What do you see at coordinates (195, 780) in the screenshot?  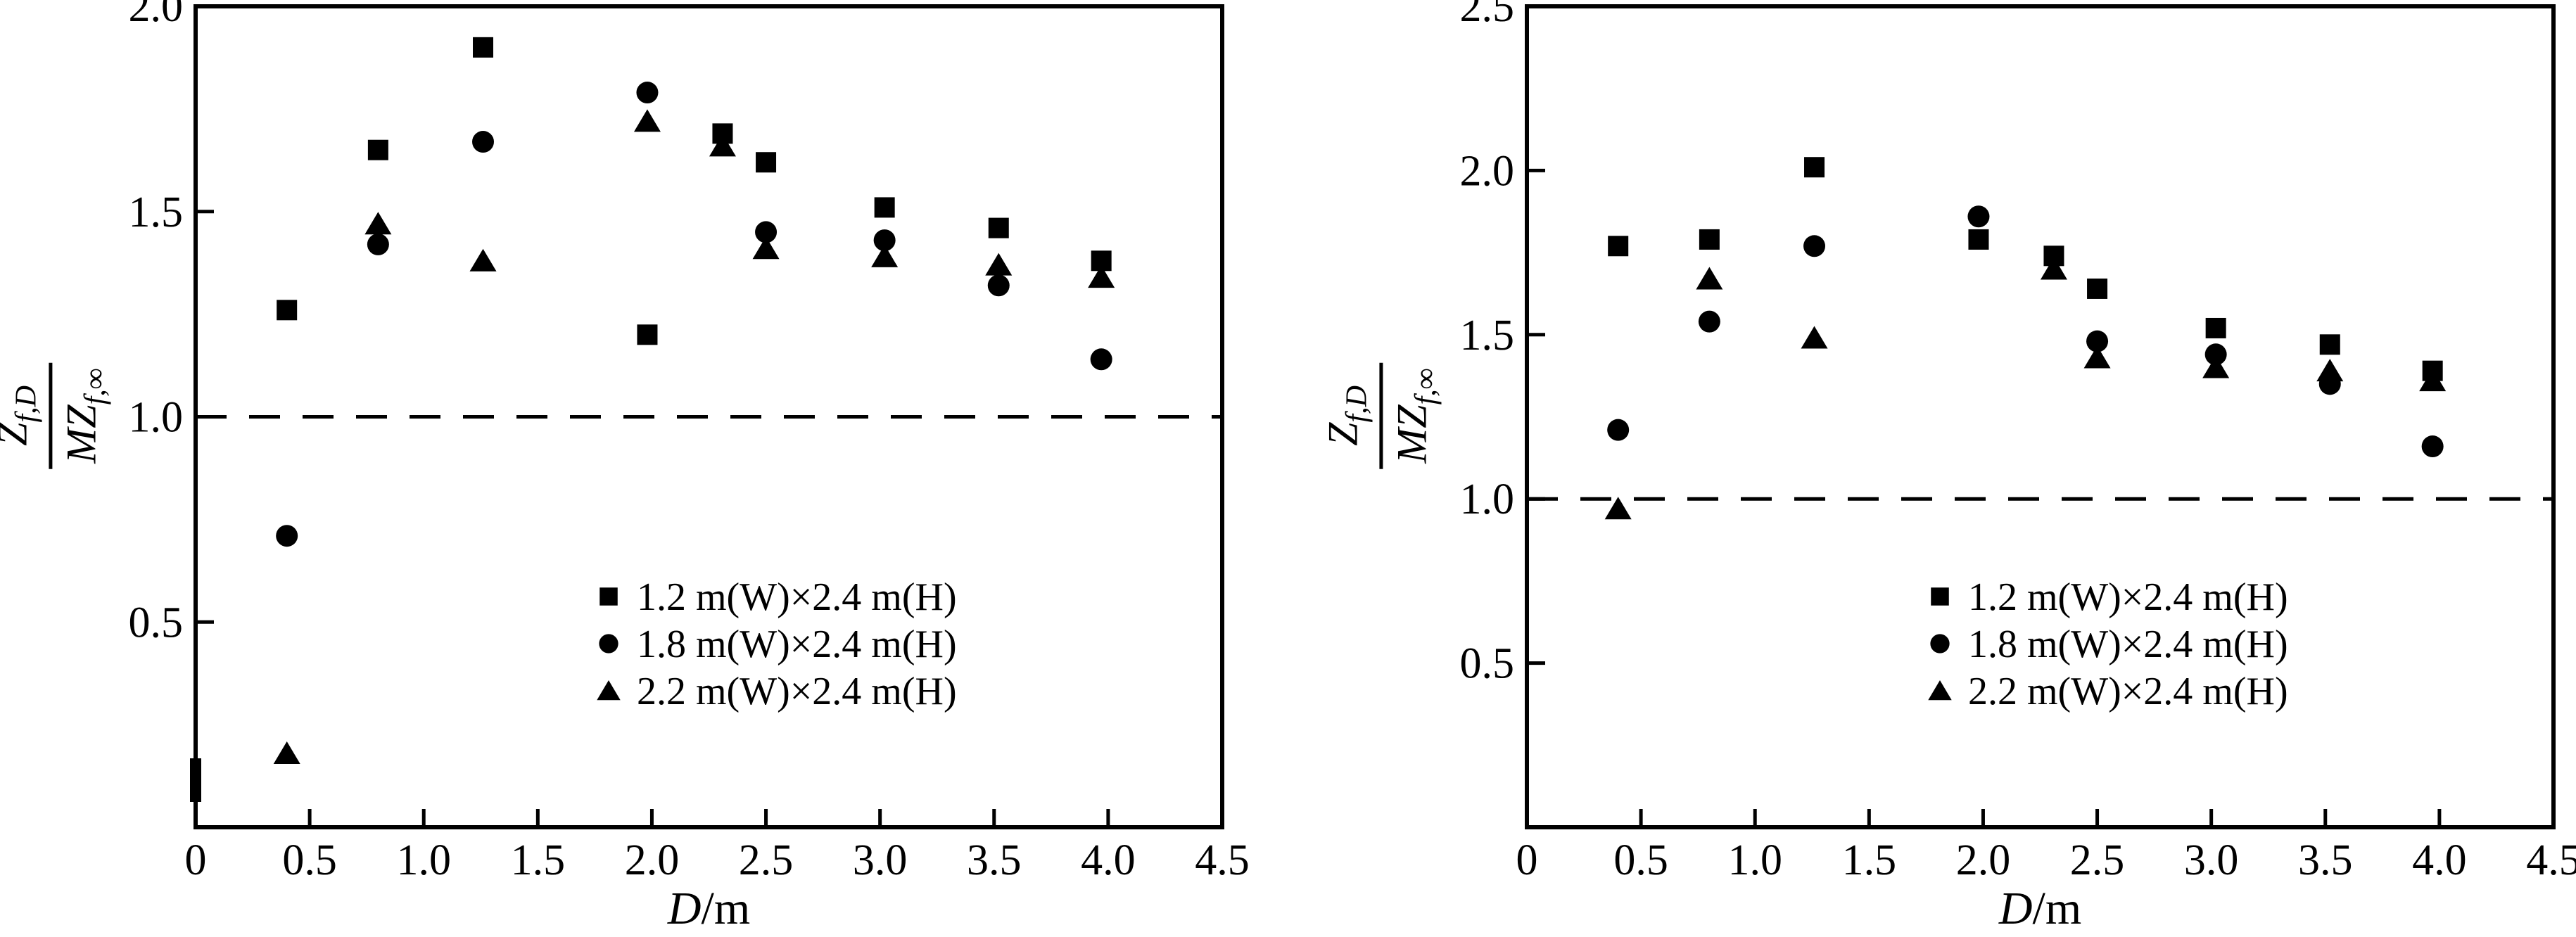 I see `axis-smudge` at bounding box center [195, 780].